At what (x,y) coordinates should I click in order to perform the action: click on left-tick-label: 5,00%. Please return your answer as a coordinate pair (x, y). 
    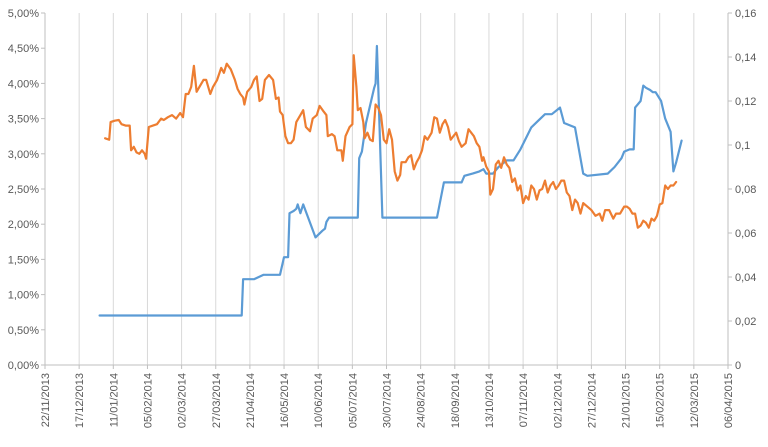
    Looking at the image, I should click on (23, 14).